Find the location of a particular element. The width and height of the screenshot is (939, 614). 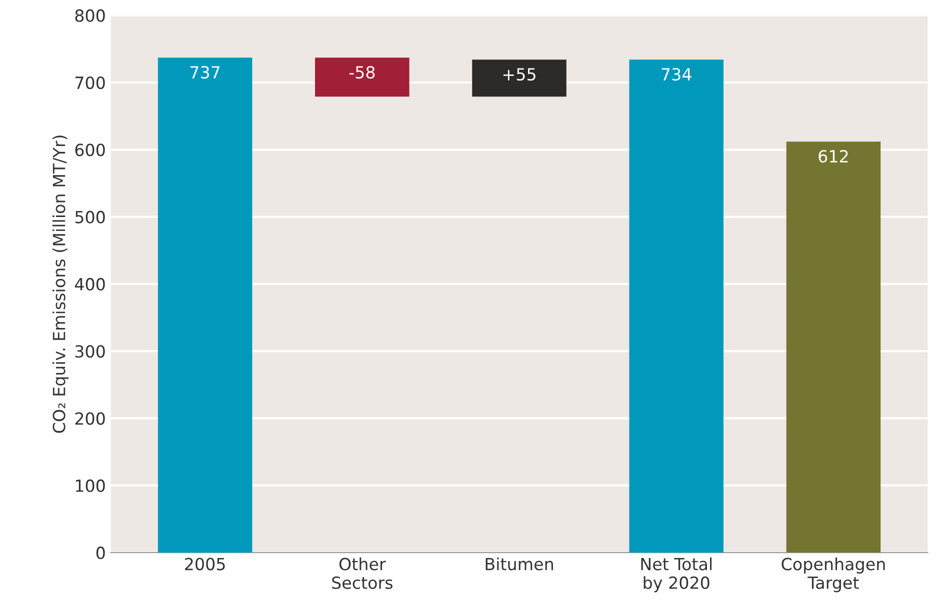

x-tick-label: Other Sectors is located at coordinates (362, 573).